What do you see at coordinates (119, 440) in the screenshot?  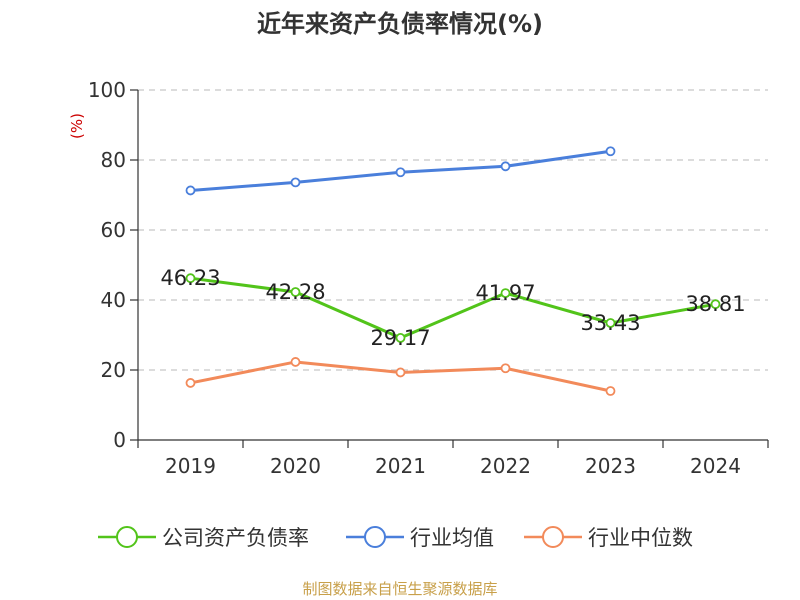 I see `y-tick-label: 0` at bounding box center [119, 440].